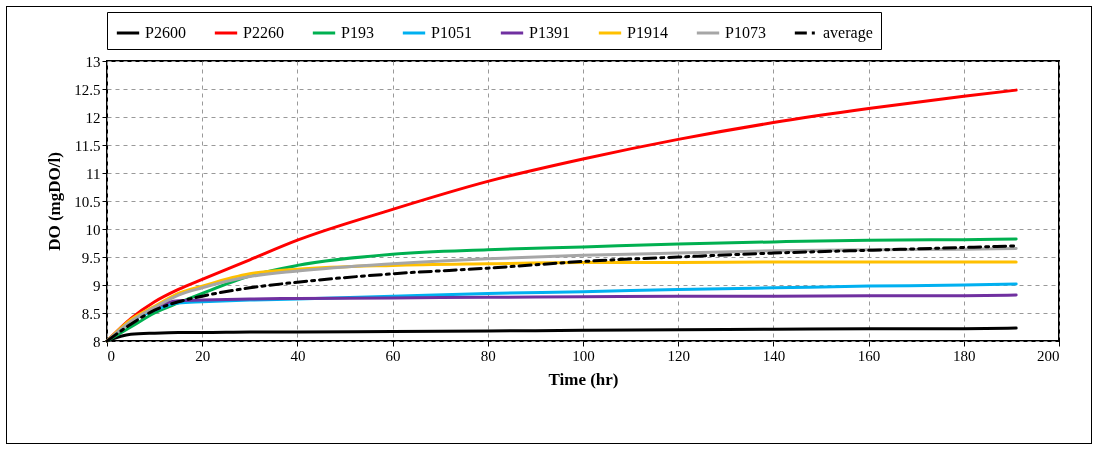 The height and width of the screenshot is (449, 1097). I want to click on x-tick-label: 180, so click(964, 355).